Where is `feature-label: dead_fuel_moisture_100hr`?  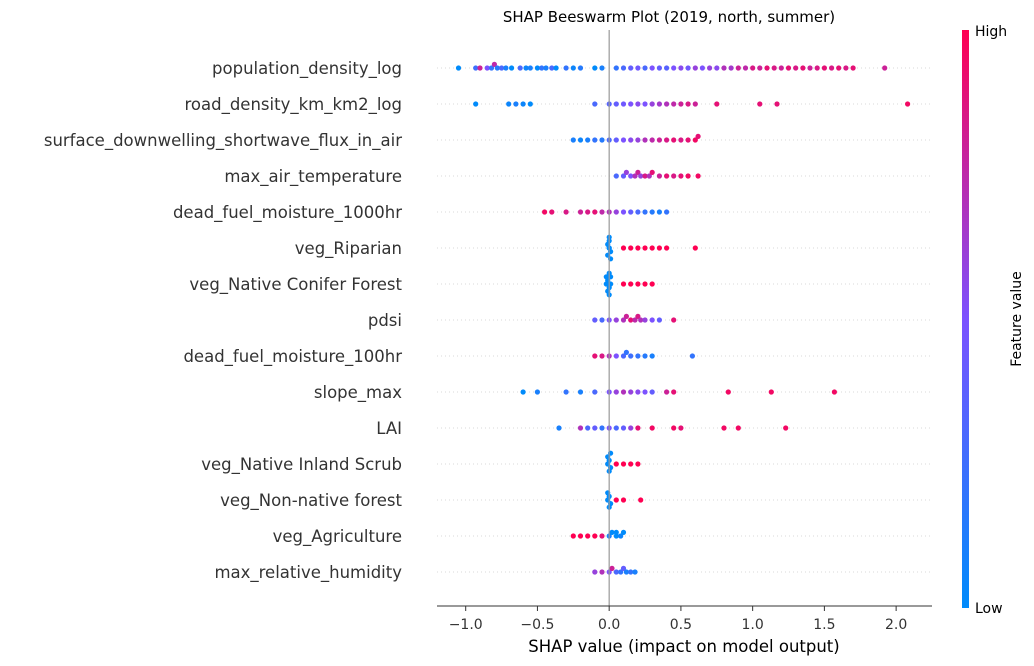 feature-label: dead_fuel_moisture_100hr is located at coordinates (292, 357).